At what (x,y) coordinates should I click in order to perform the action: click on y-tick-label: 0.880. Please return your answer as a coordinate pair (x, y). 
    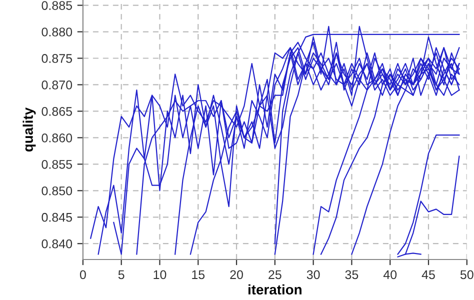
    Looking at the image, I should click on (57, 32).